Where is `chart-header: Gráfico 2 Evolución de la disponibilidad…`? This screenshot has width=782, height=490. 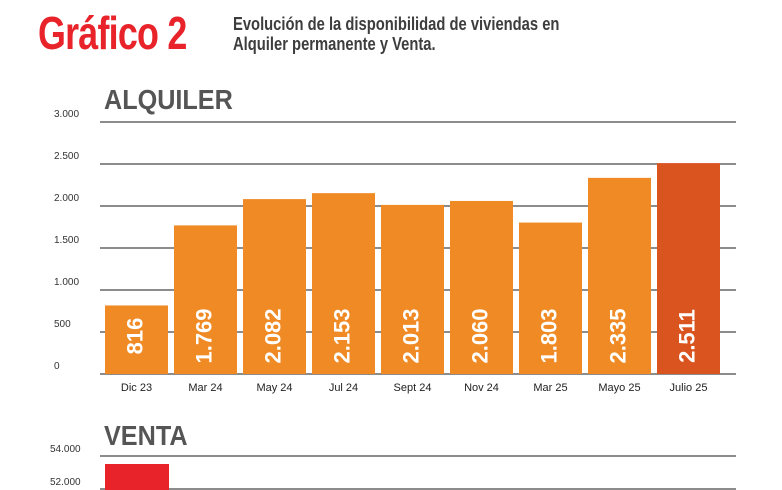 chart-header: Gráfico 2 Evolución de la disponibilidad… is located at coordinates (334, 33).